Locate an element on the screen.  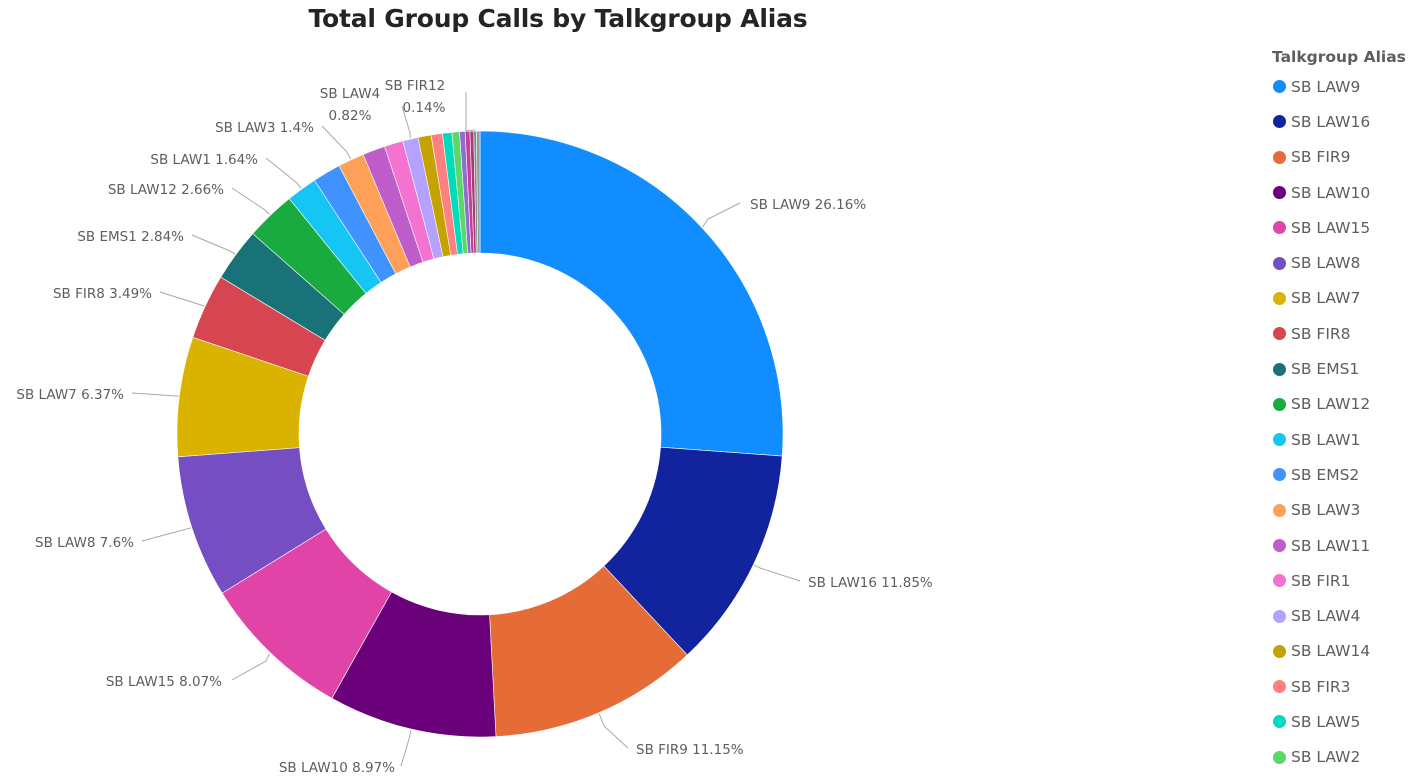
legend-label: SB FIR3 is located at coordinates (1321, 686).